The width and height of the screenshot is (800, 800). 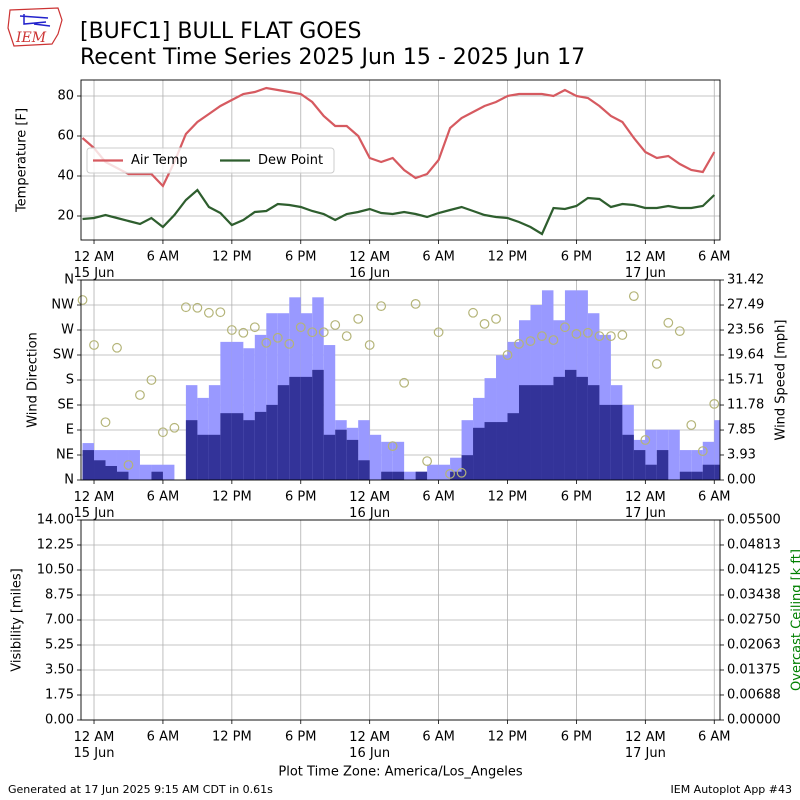 I want to click on logo: IEM, so click(x=35, y=27).